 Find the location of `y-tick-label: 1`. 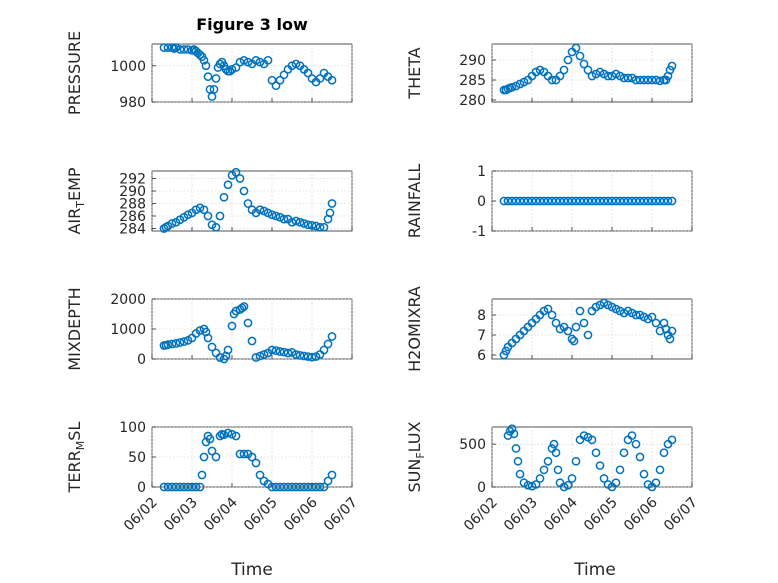

y-tick-label: 1 is located at coordinates (481, 172).